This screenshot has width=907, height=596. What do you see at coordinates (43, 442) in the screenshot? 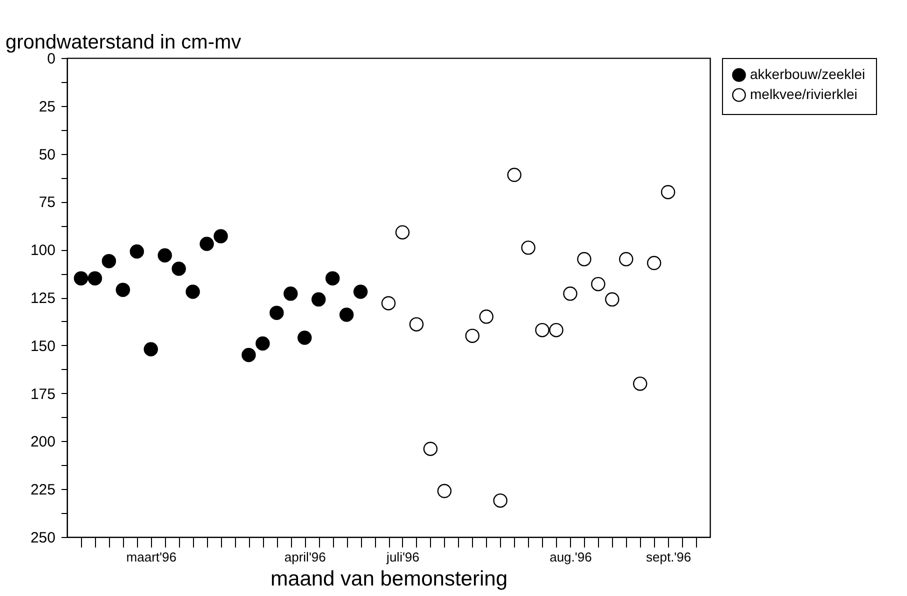
I see `y-tick-label: 200` at bounding box center [43, 442].